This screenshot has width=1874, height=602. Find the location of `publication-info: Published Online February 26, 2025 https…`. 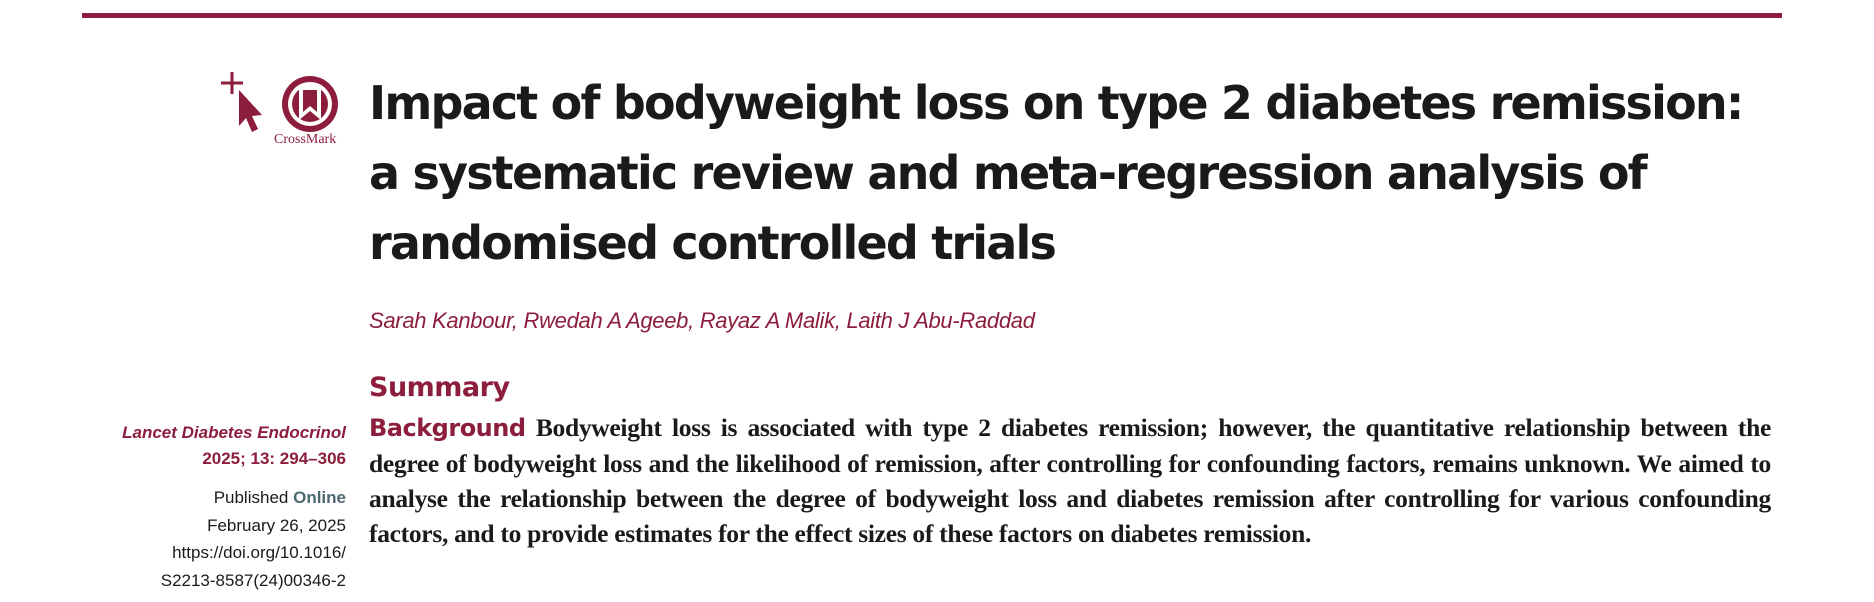

publication-info: Published Online February 26, 2025 https… is located at coordinates (223, 539).